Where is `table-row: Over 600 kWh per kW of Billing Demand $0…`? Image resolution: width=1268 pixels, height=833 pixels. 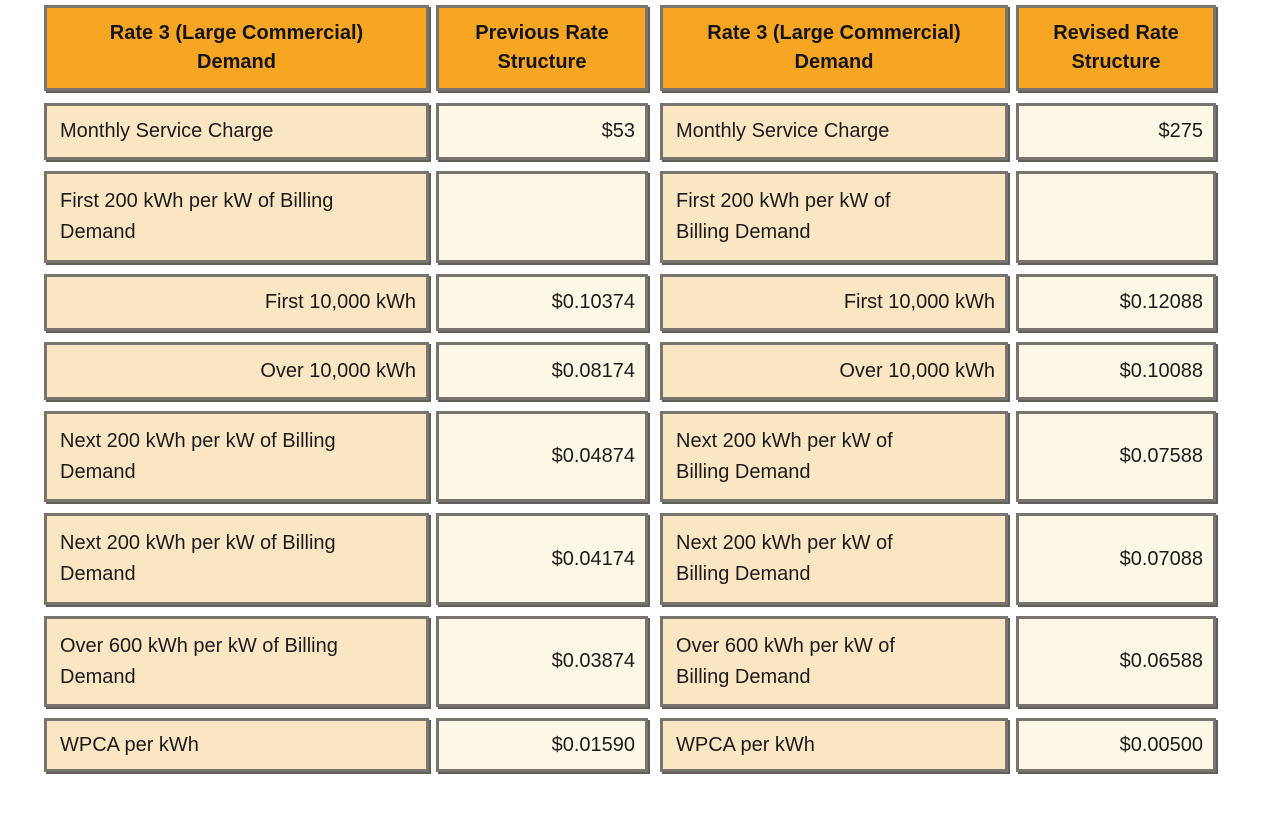
table-row: Over 600 kWh per kW of Billing Demand $0… is located at coordinates (630, 661).